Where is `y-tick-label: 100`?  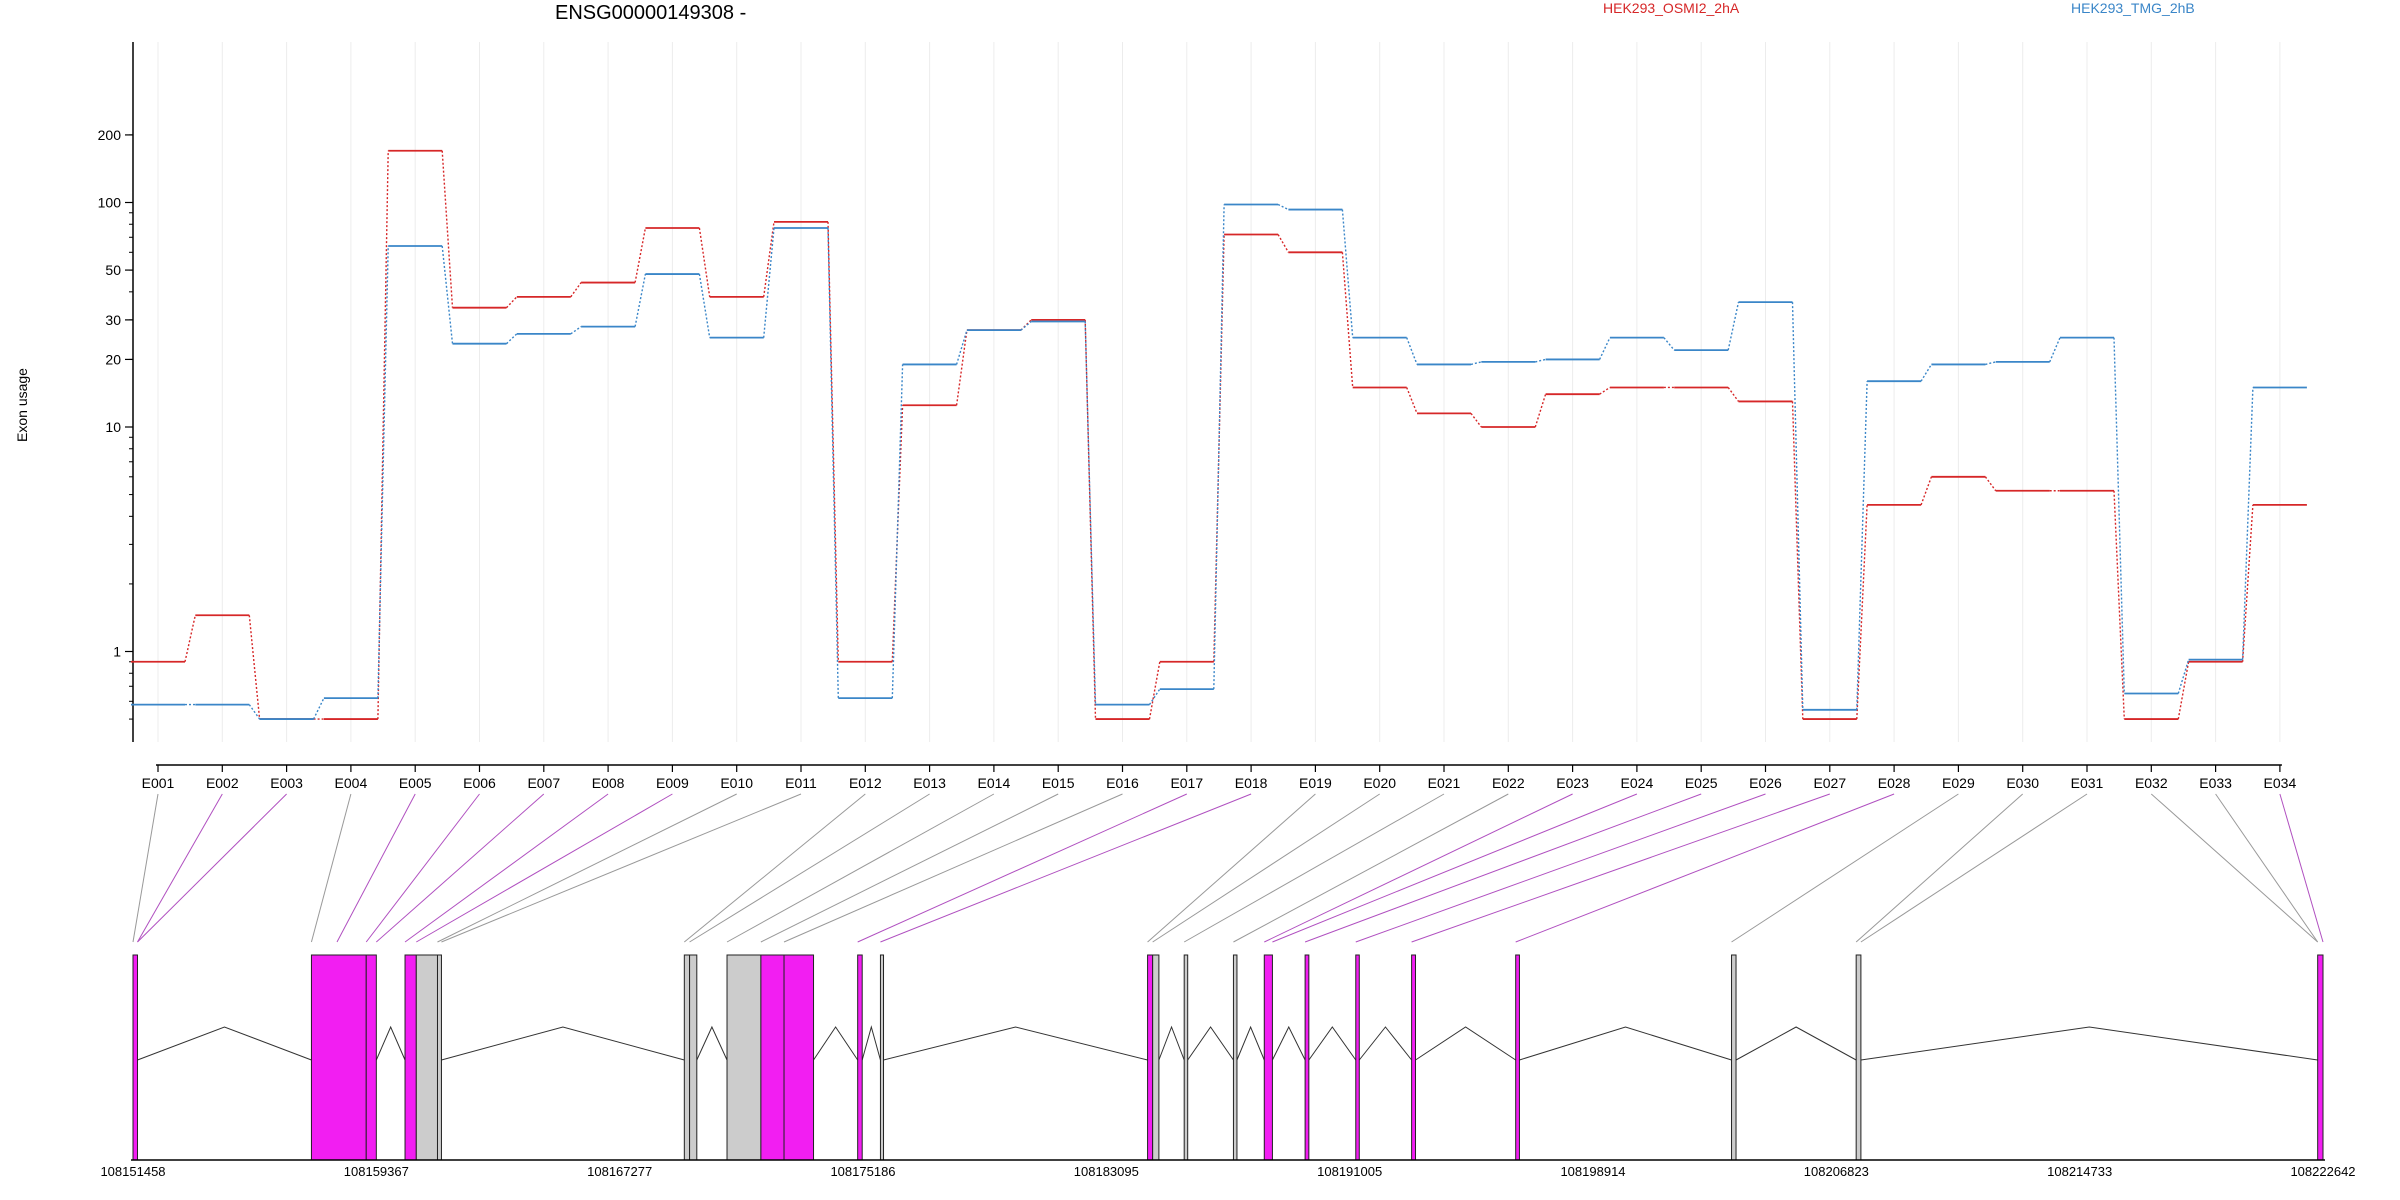 y-tick-label: 100 is located at coordinates (110, 203).